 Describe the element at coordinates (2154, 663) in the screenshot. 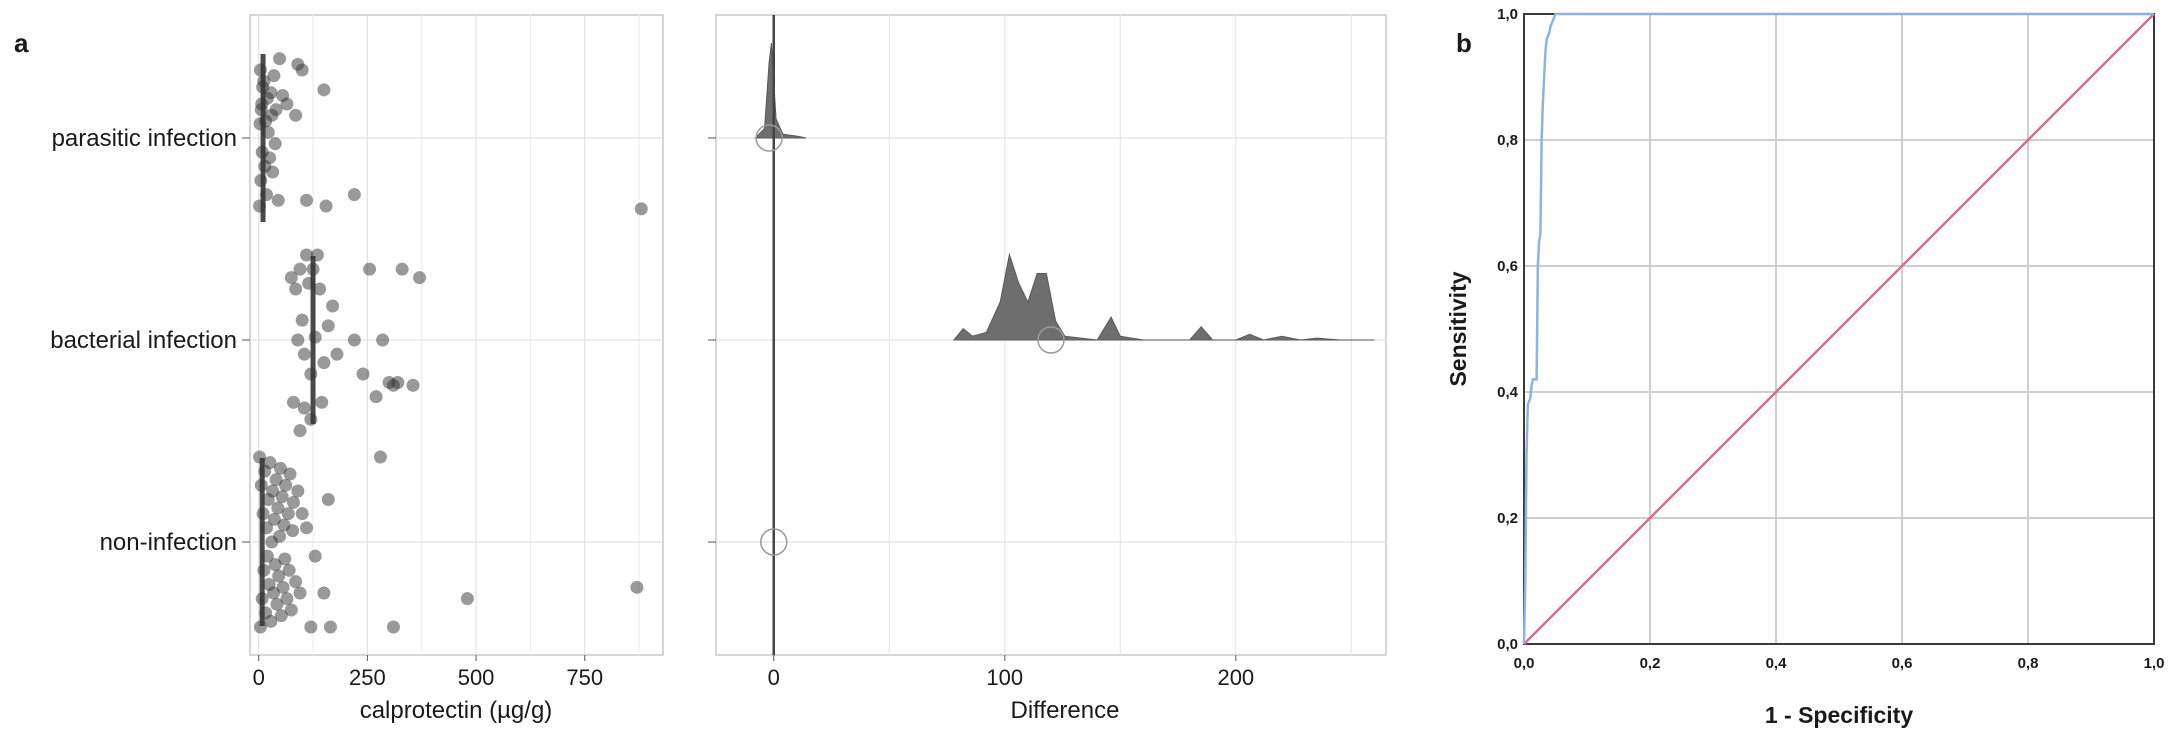

I see `x-tick-label: 1,0` at that location.